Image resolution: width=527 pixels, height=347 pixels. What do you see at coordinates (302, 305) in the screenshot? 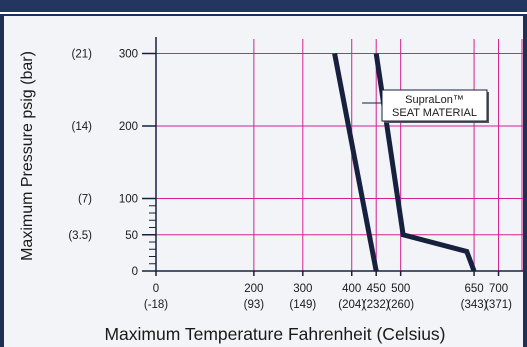
I see `x-tick-sublabel: (149)` at bounding box center [302, 305].